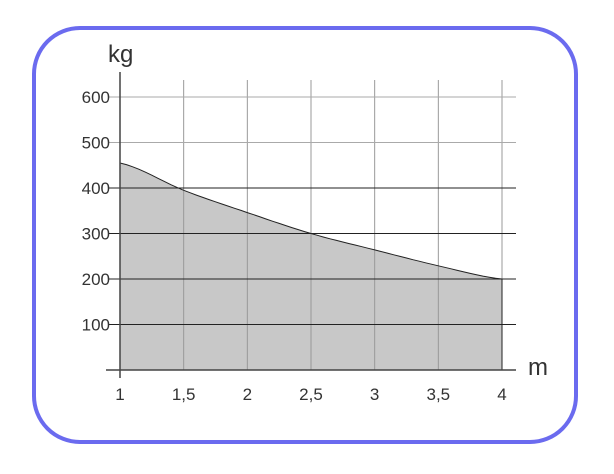 This screenshot has height=474, width=614. Describe the element at coordinates (96, 279) in the screenshot. I see `y-tick-label: 200` at that location.